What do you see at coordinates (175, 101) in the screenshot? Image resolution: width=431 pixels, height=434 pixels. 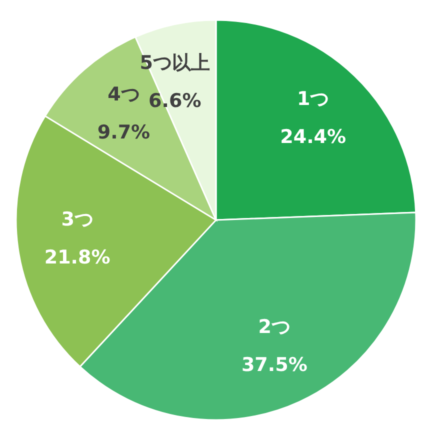 I see `data-label: 6.6%` at bounding box center [175, 101].